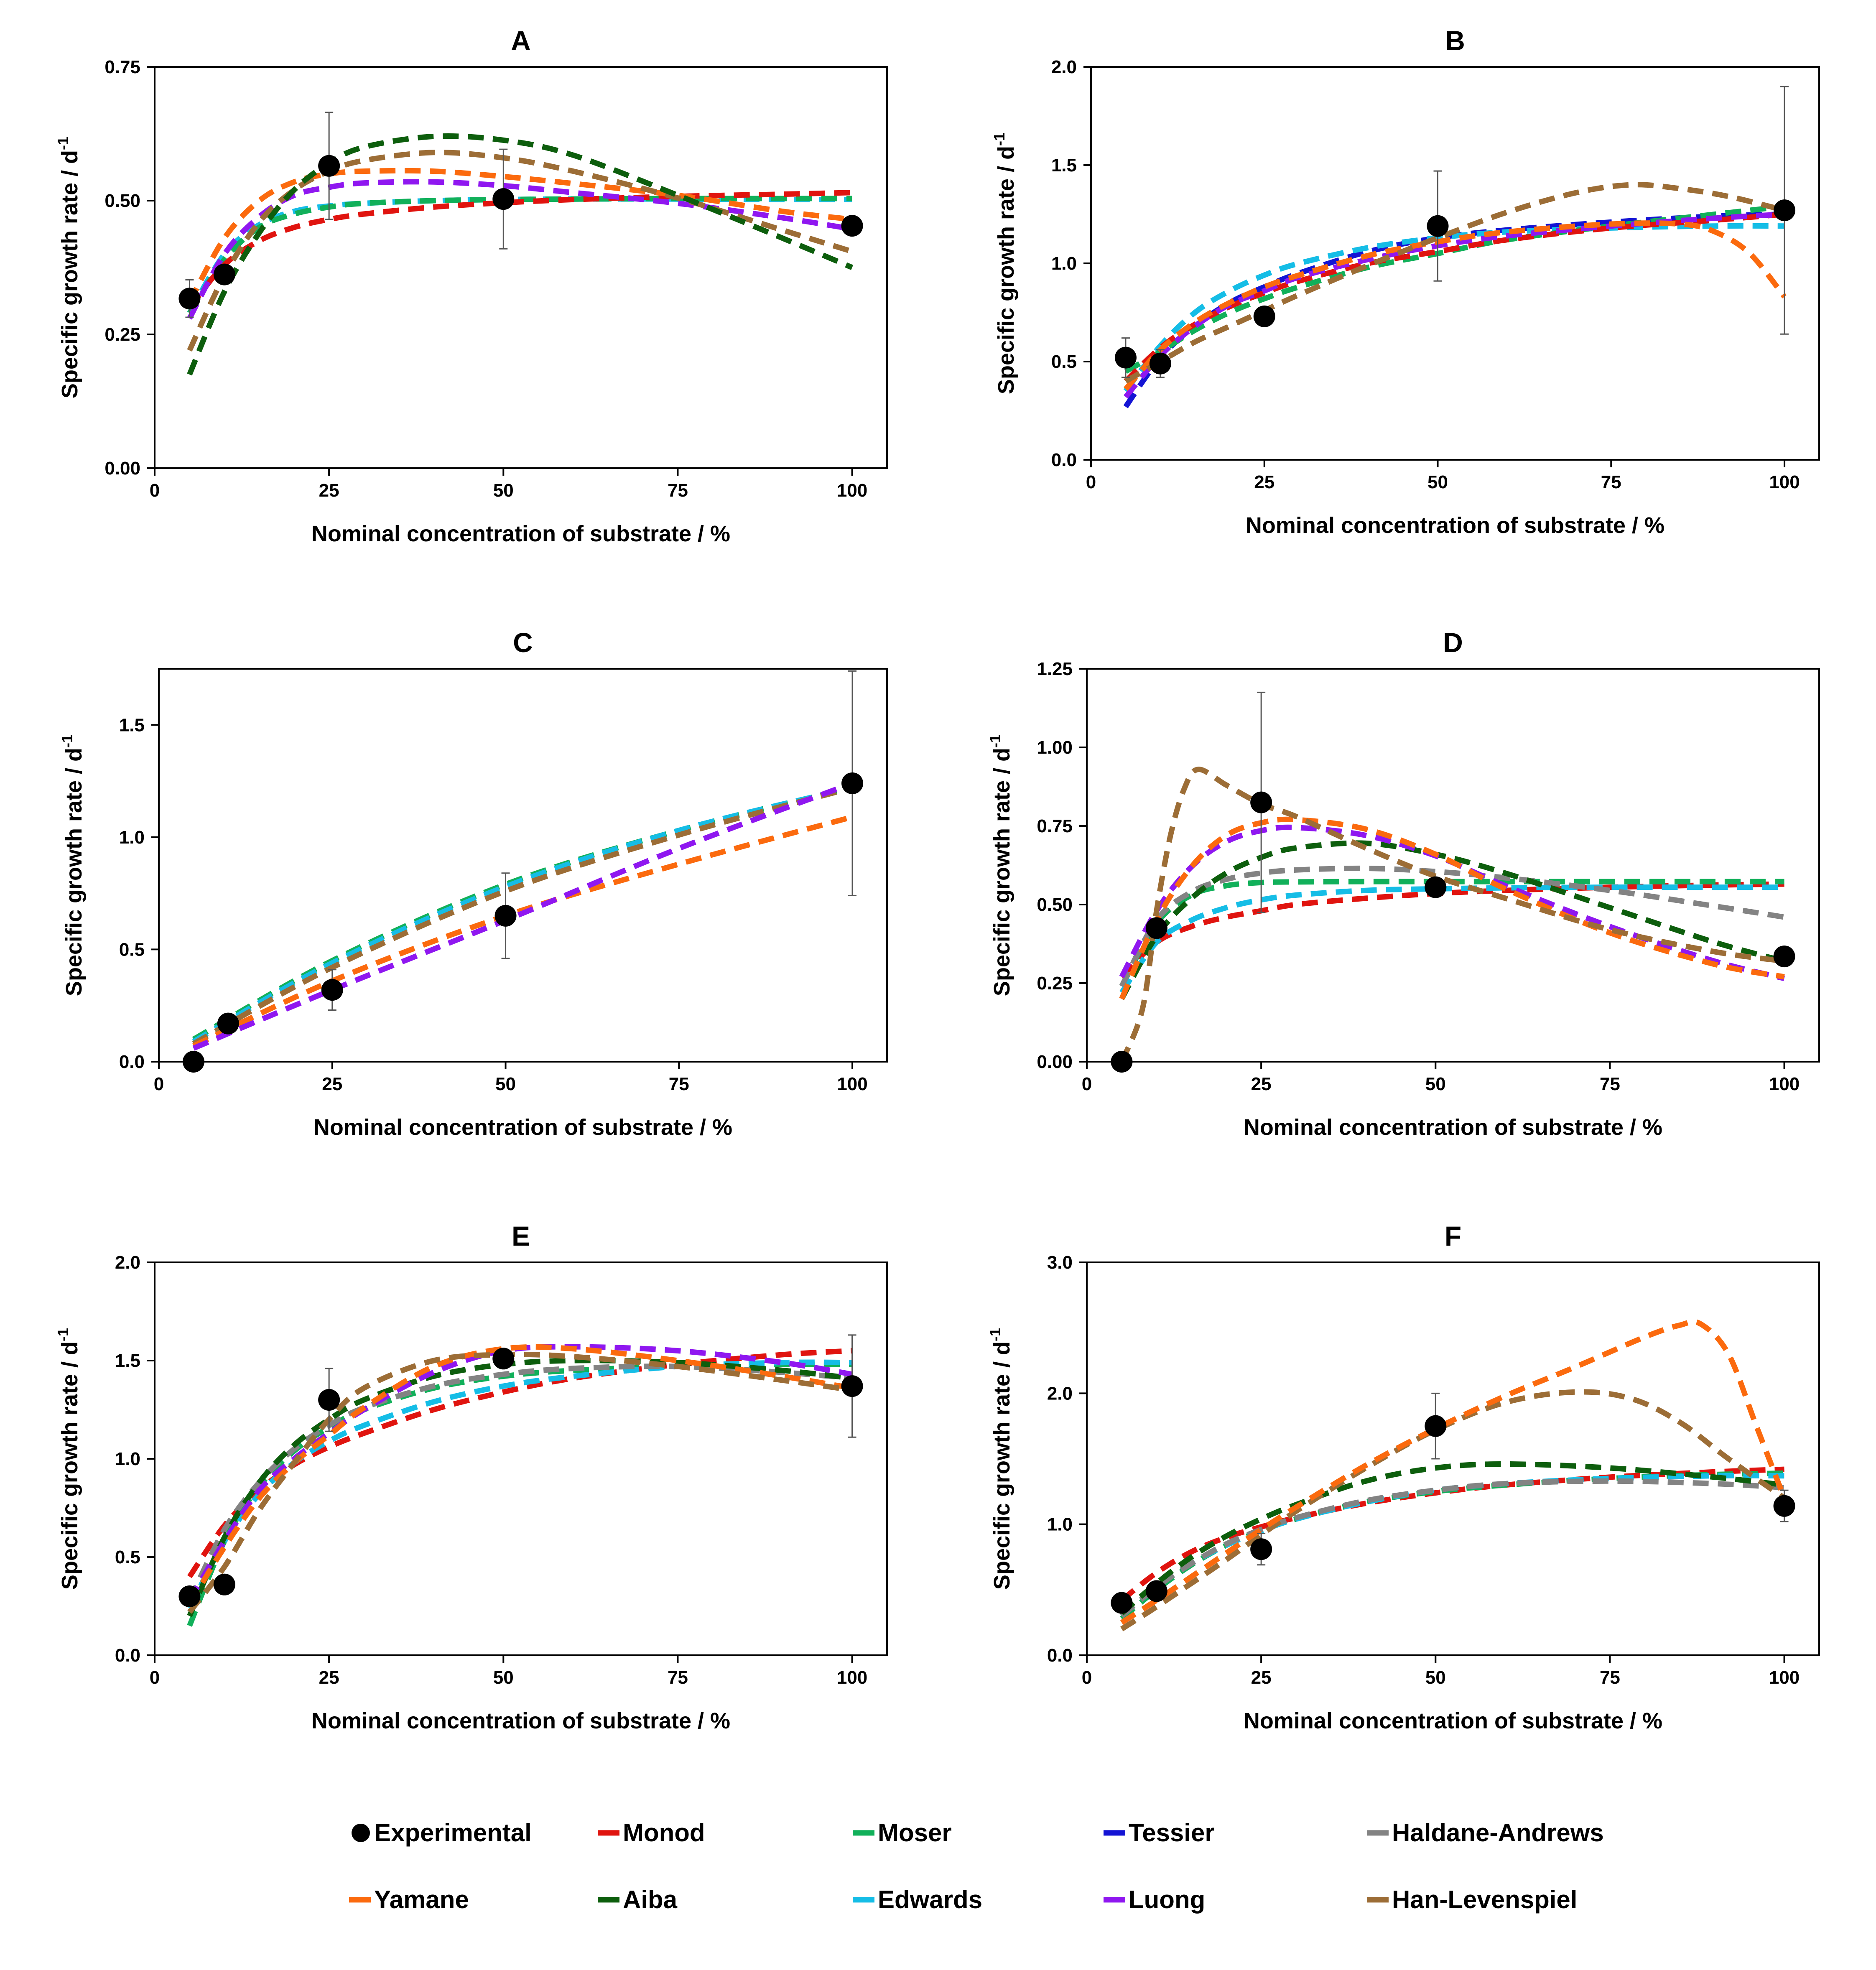  What do you see at coordinates (453, 1833) in the screenshot?
I see `legend-label: Experimental` at bounding box center [453, 1833].